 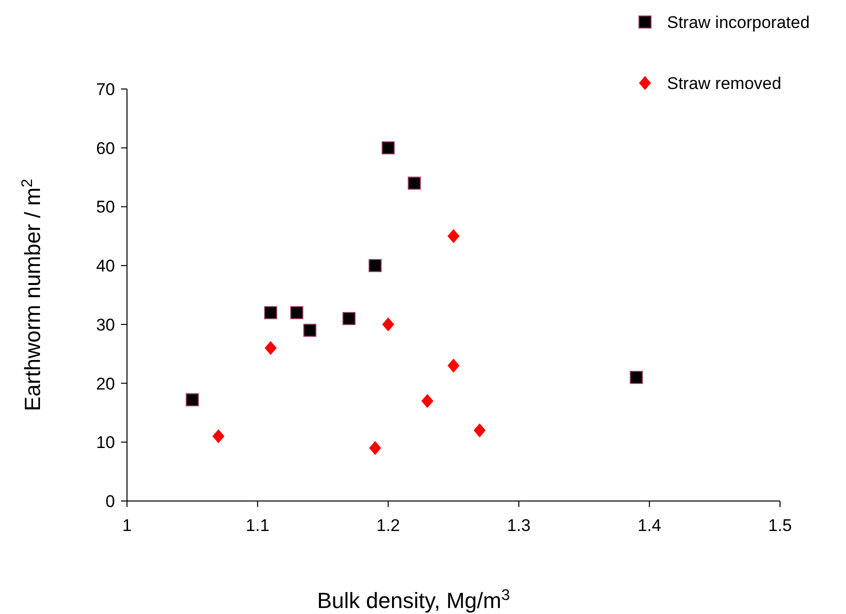 I want to click on y-tick-label: 10, so click(x=105, y=442).